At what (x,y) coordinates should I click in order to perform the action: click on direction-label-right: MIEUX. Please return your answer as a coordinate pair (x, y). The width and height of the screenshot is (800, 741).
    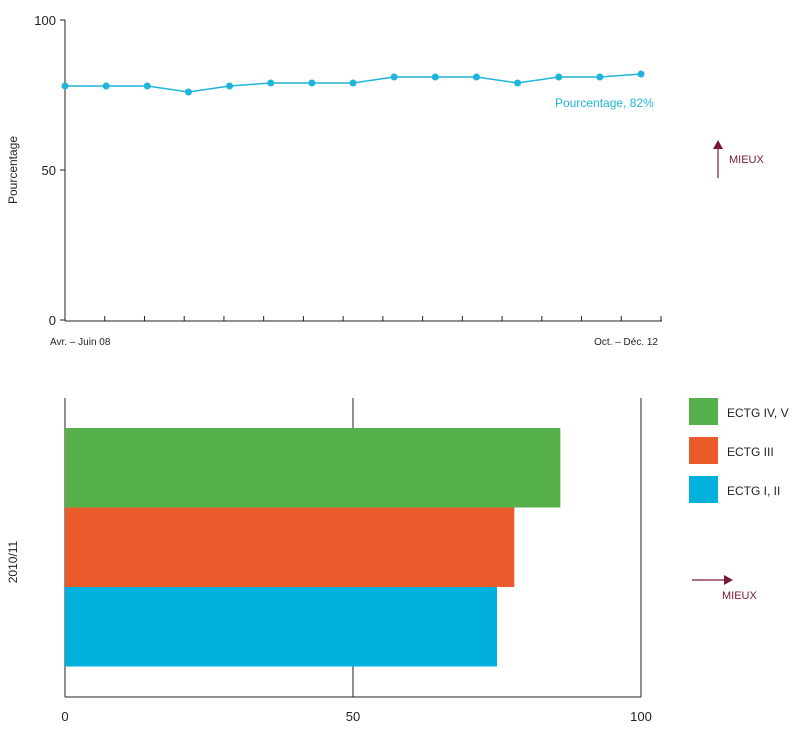
    Looking at the image, I should click on (740, 596).